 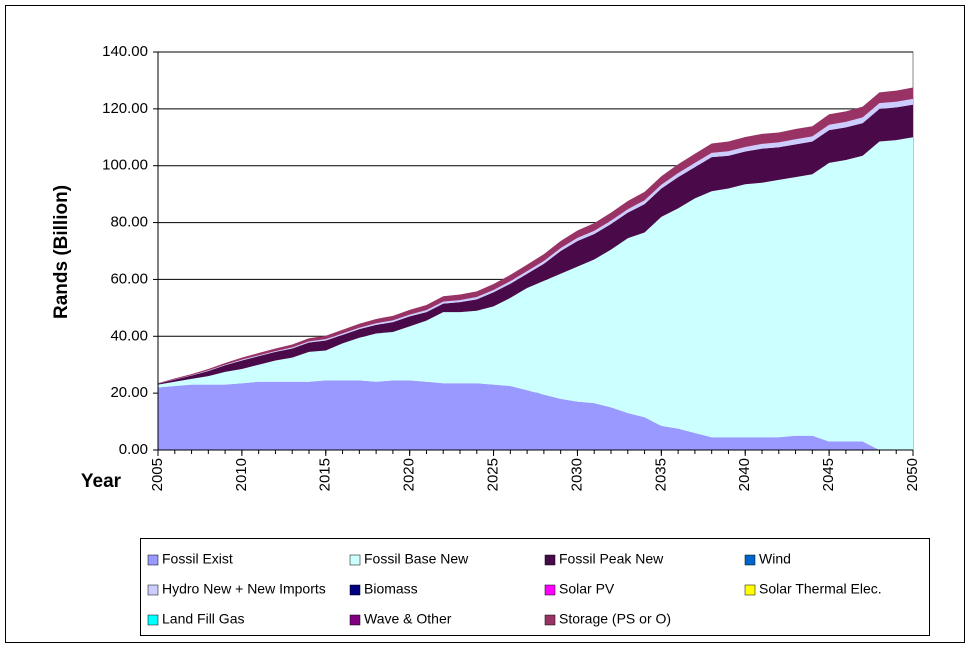 What do you see at coordinates (197, 559) in the screenshot?
I see `legend-label: Fossil Exist` at bounding box center [197, 559].